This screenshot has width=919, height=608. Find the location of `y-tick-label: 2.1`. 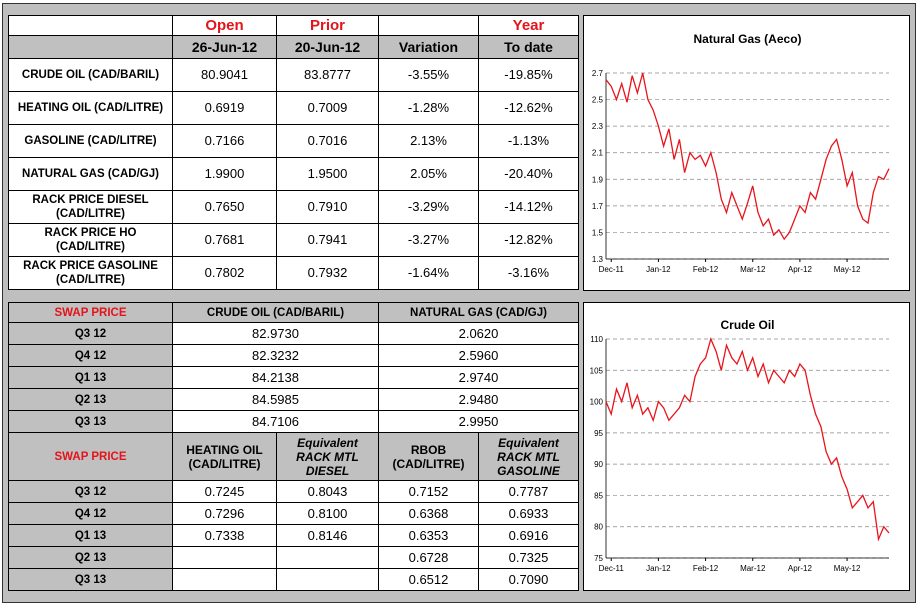

y-tick-label: 2.1 is located at coordinates (598, 153).